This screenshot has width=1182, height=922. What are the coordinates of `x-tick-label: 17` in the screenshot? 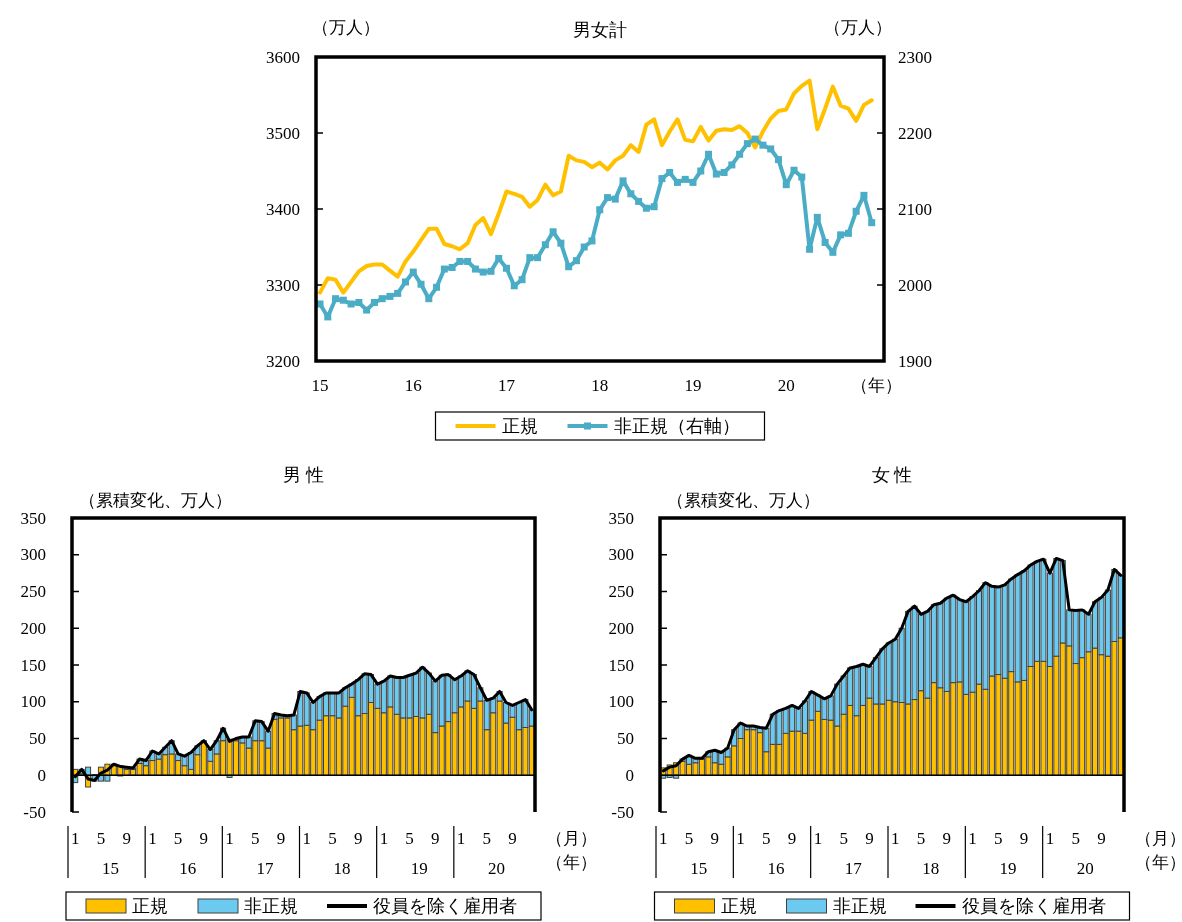 It's located at (507, 385).